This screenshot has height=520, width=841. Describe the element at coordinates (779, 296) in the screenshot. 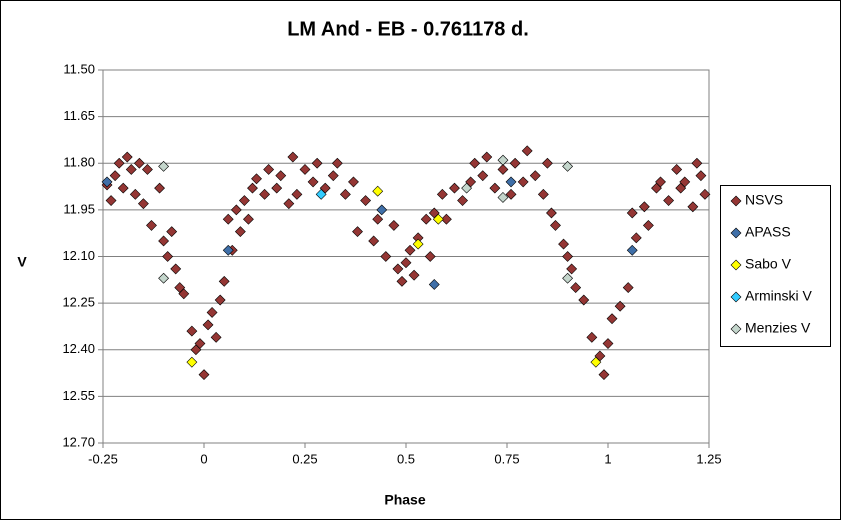

I see `legend-label: Arminski V` at that location.